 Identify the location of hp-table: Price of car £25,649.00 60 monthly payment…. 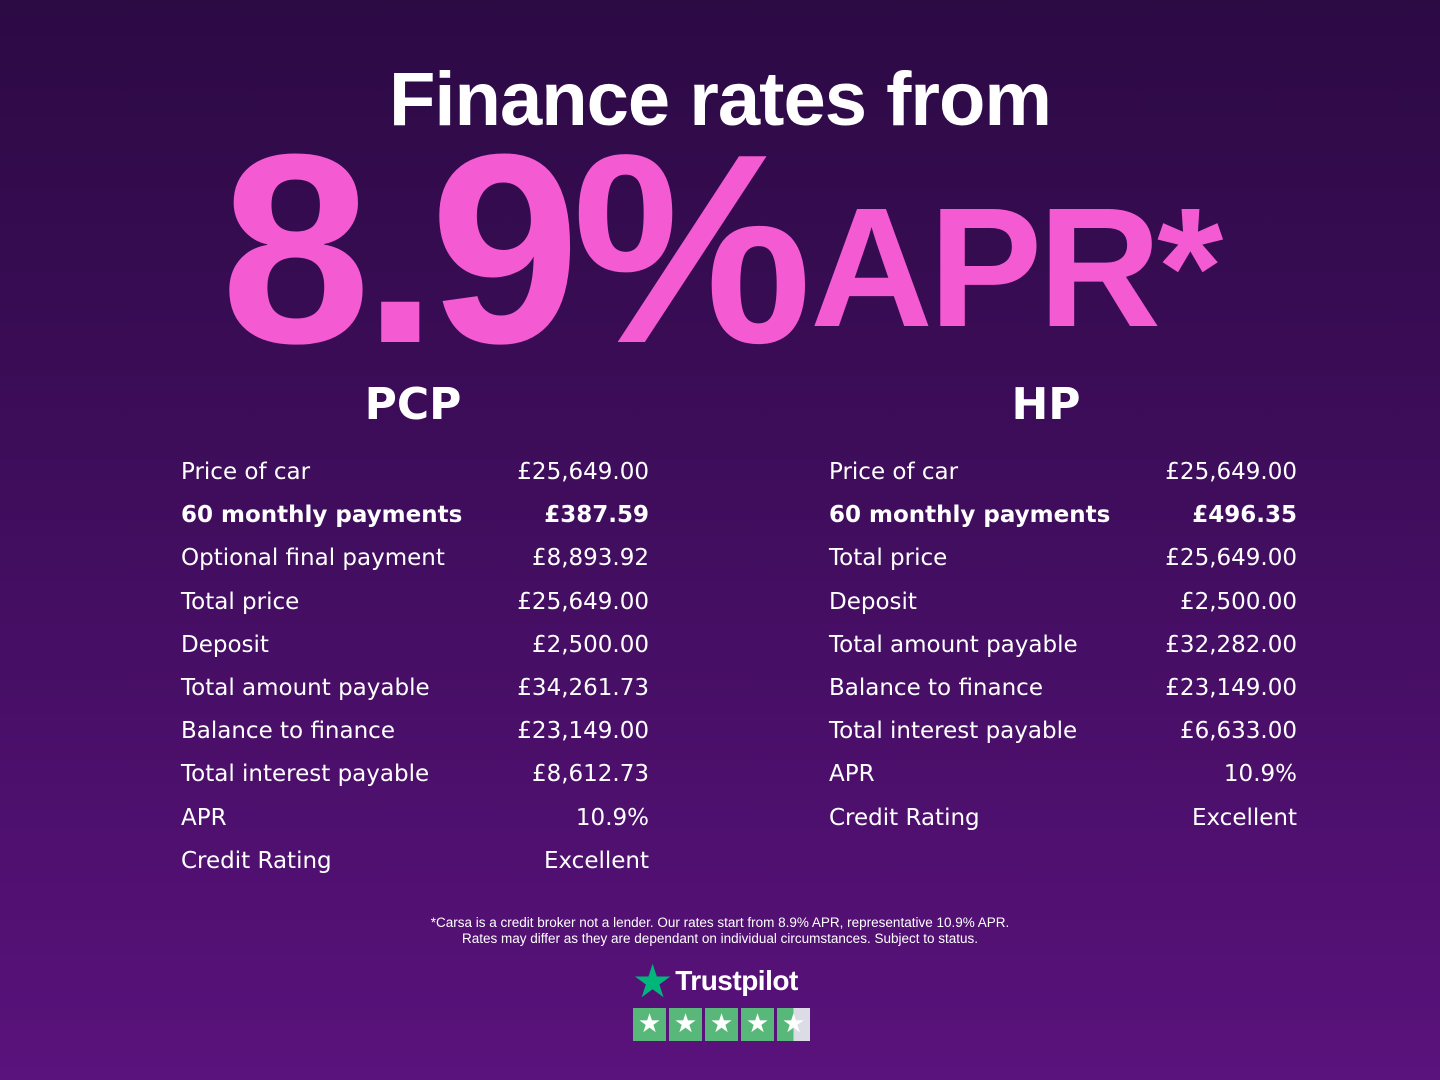
(1063, 649).